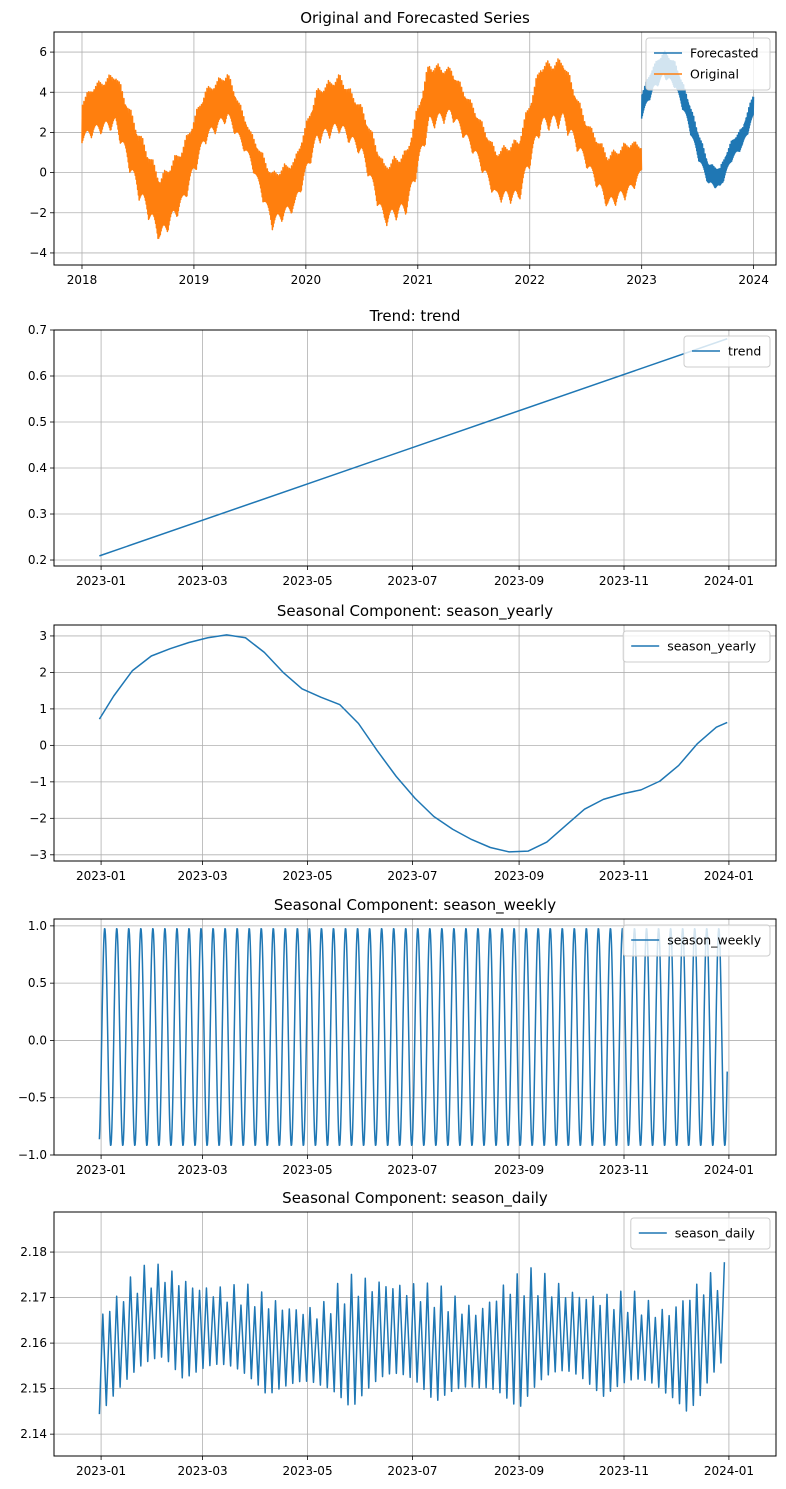  What do you see at coordinates (194, 280) in the screenshot?
I see `x-tick-label: 2019` at bounding box center [194, 280].